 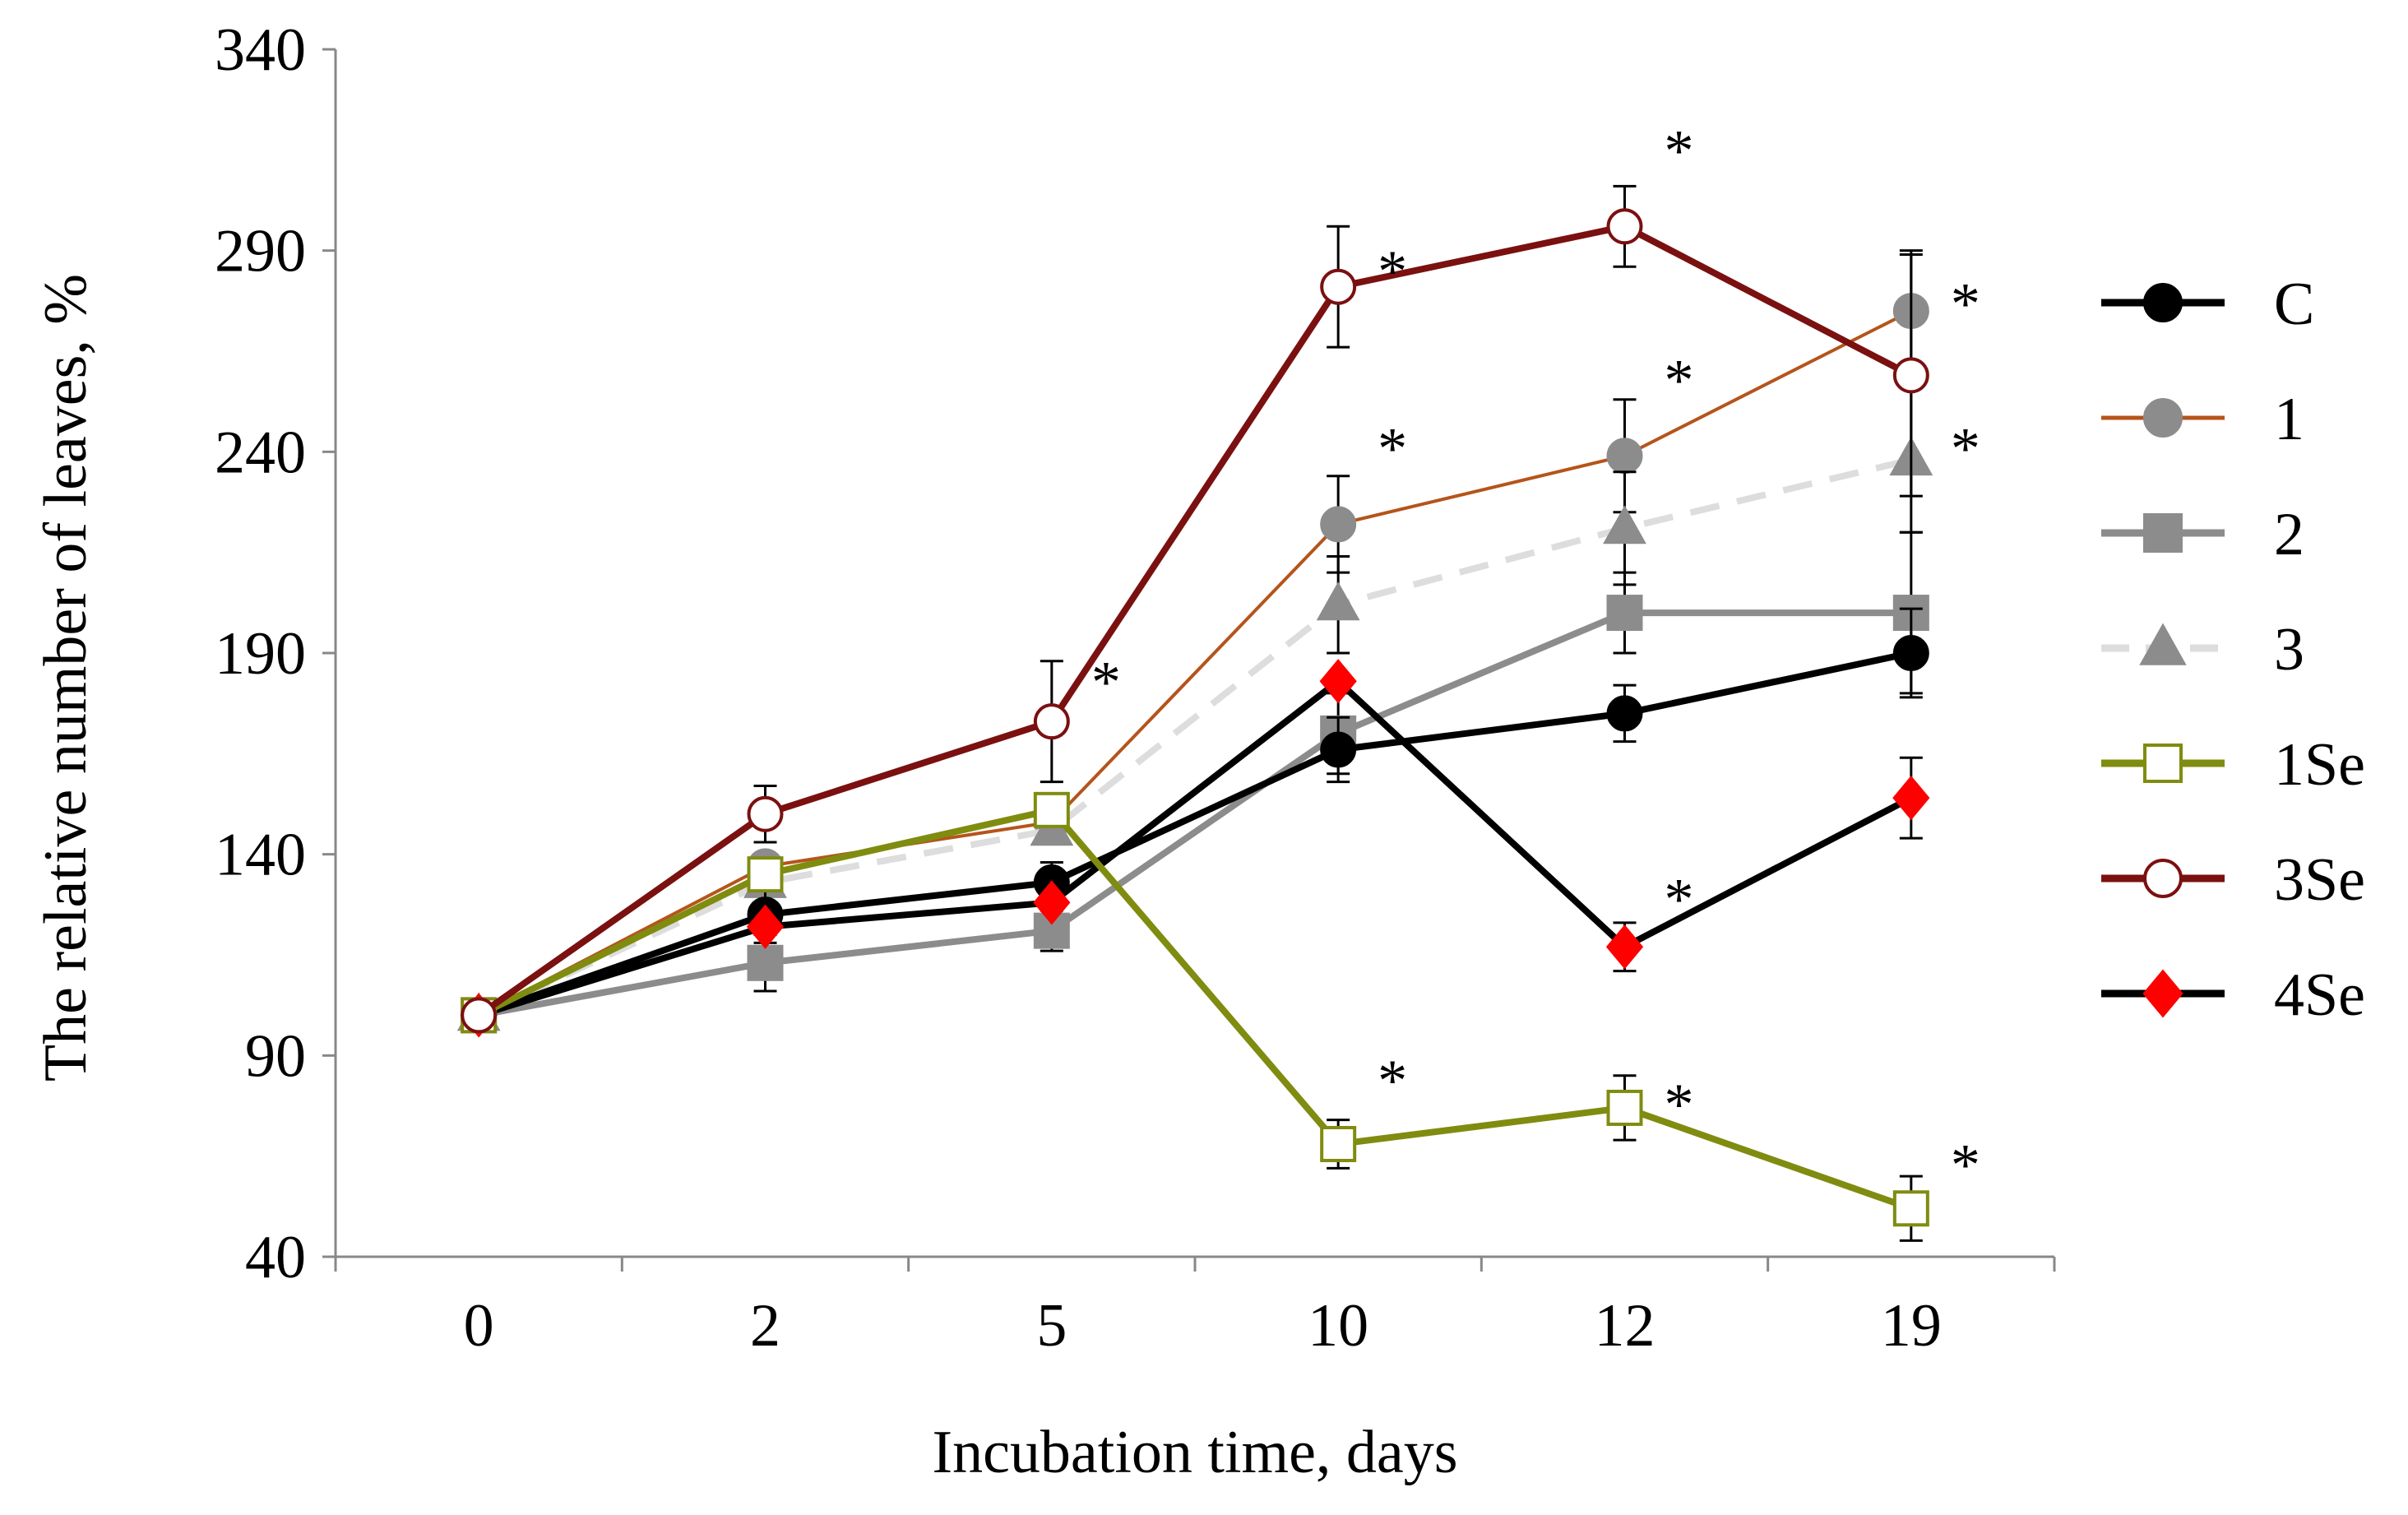 I want to click on legend-item-2: 2, so click(x=2202, y=534).